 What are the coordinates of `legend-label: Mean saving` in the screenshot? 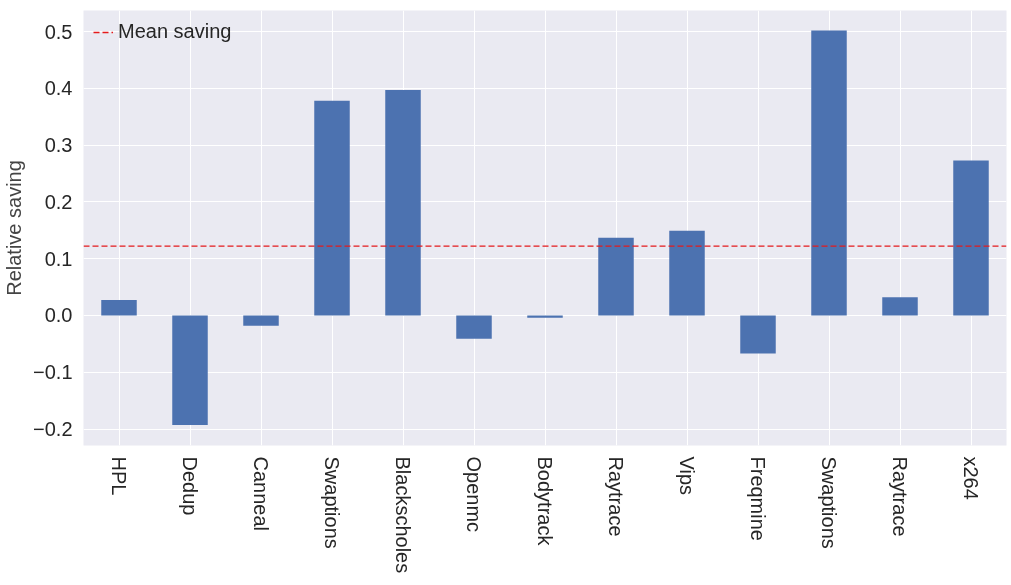 It's located at (175, 31).